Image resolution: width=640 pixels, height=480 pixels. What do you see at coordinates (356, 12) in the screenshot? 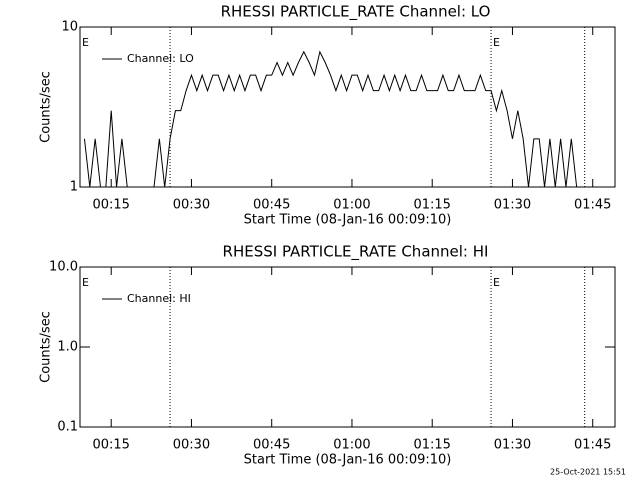
I see `chart-title: RHESSI PARTICLE_RATE Channel: LO` at bounding box center [356, 12].